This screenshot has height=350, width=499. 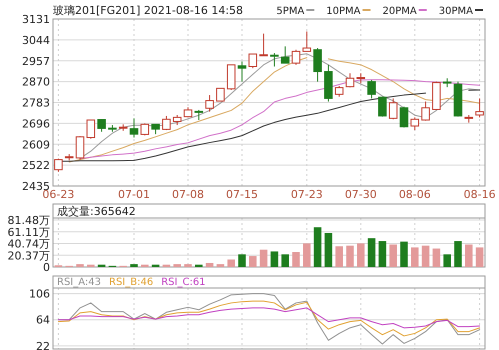 What do you see at coordinates (414, 194) in the screenshot?
I see `x-tick-label: 08-06` at bounding box center [414, 194].